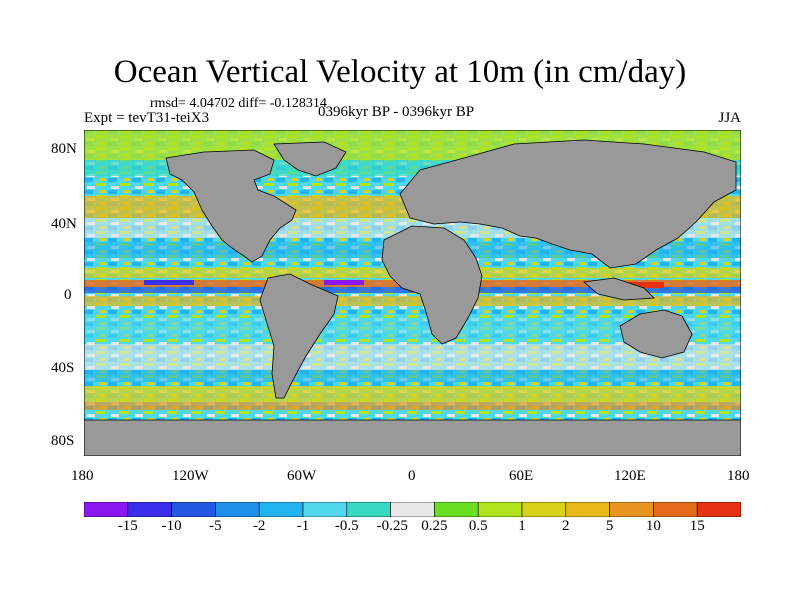 The image size is (800, 600). I want to click on lat-label-40s: 40S, so click(63, 368).